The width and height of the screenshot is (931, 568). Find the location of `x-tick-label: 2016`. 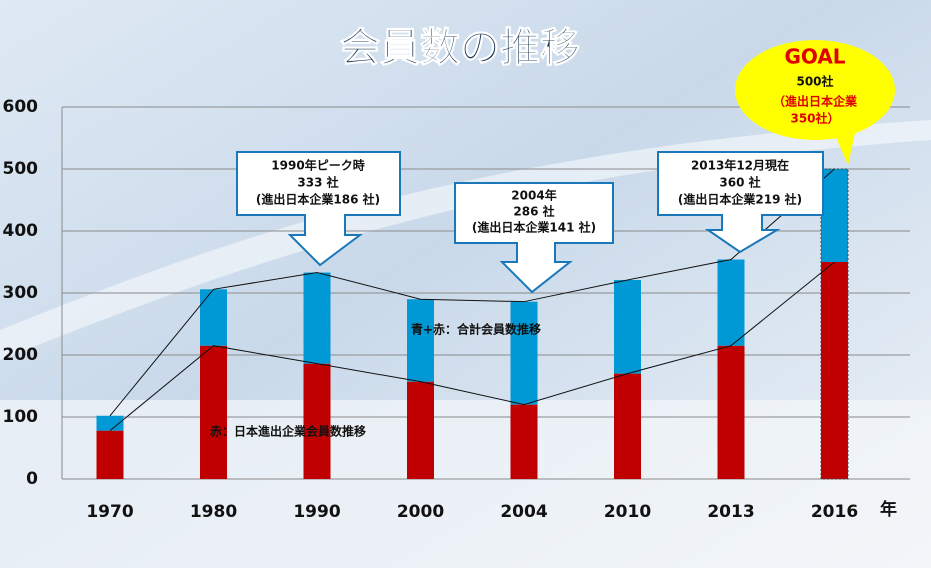

x-tick-label: 2016 is located at coordinates (834, 512).